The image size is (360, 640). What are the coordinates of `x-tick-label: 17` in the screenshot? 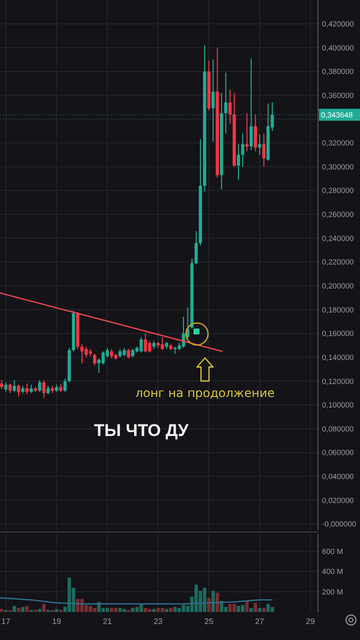 It's located at (6, 621).